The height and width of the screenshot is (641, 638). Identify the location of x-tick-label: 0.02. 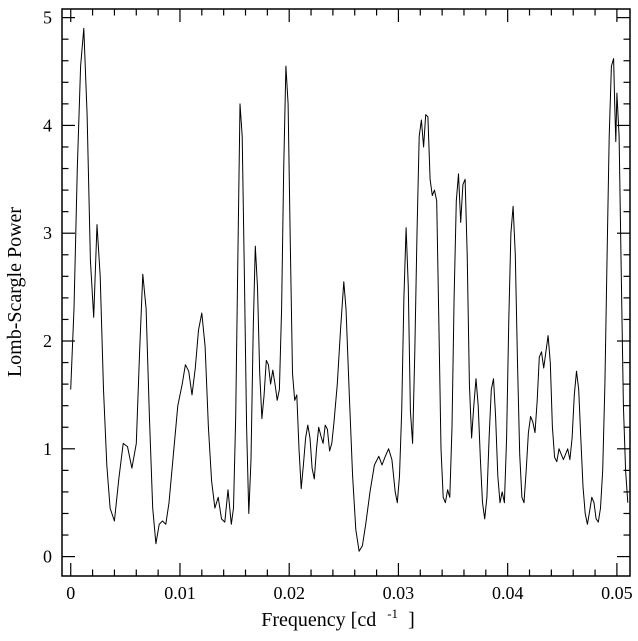
(289, 593).